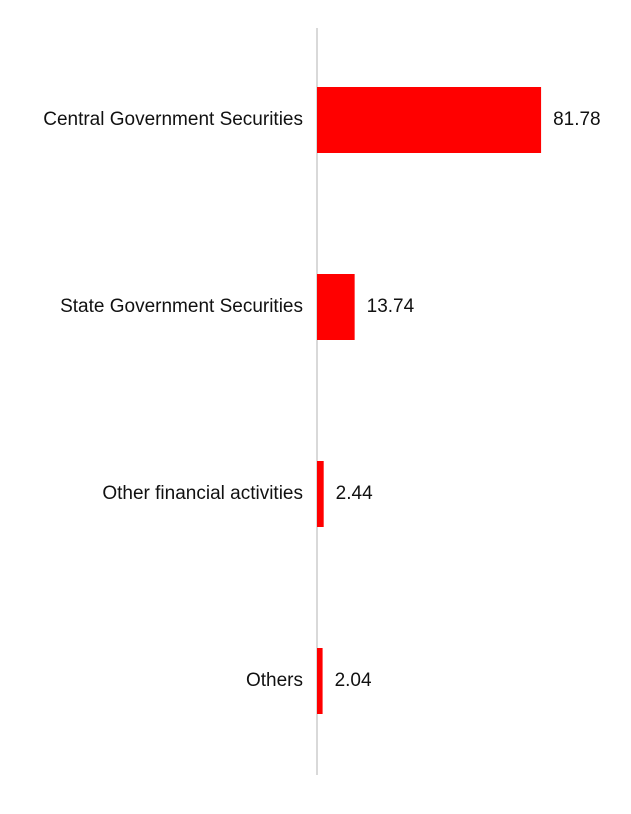 Image resolution: width=631 pixels, height=814 pixels. Describe the element at coordinates (391, 306) in the screenshot. I see `value-label-2: 13.74` at that location.